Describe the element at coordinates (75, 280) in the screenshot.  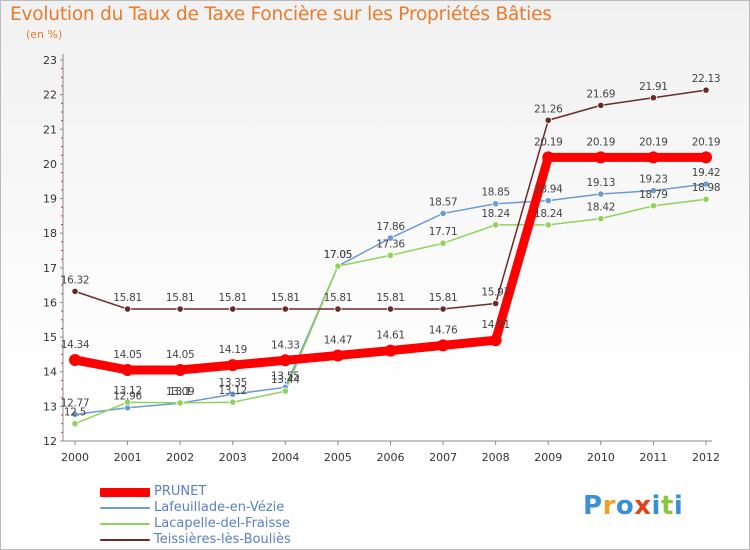
I see `data-label-teissieres: 16.32` at that location.